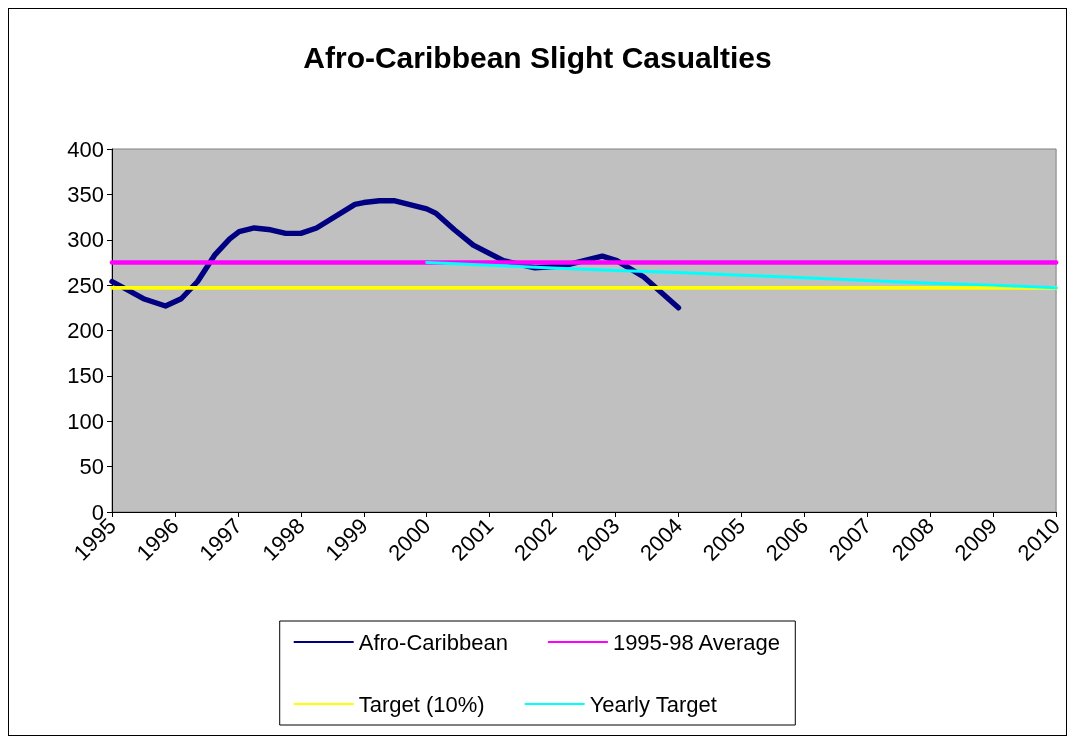  Describe the element at coordinates (537, 57) in the screenshot. I see `chart-title: Afro-Caribbean Slight Casualties` at that location.